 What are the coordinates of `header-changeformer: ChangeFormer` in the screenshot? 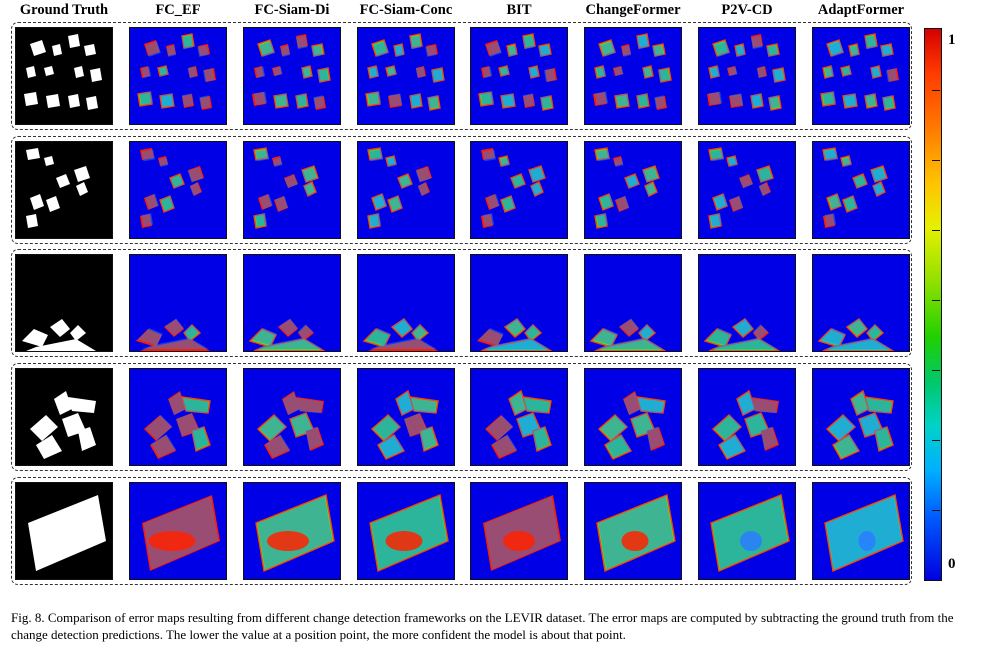 It's located at (633, 10).